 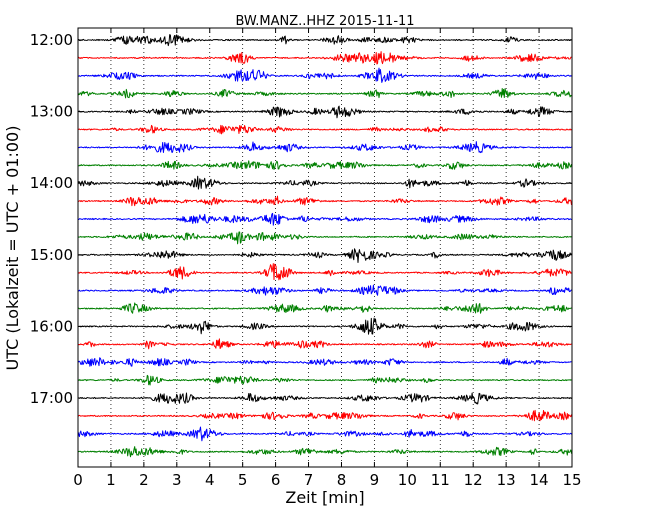 I want to click on x-tick-label-13: 13, so click(x=506, y=480).